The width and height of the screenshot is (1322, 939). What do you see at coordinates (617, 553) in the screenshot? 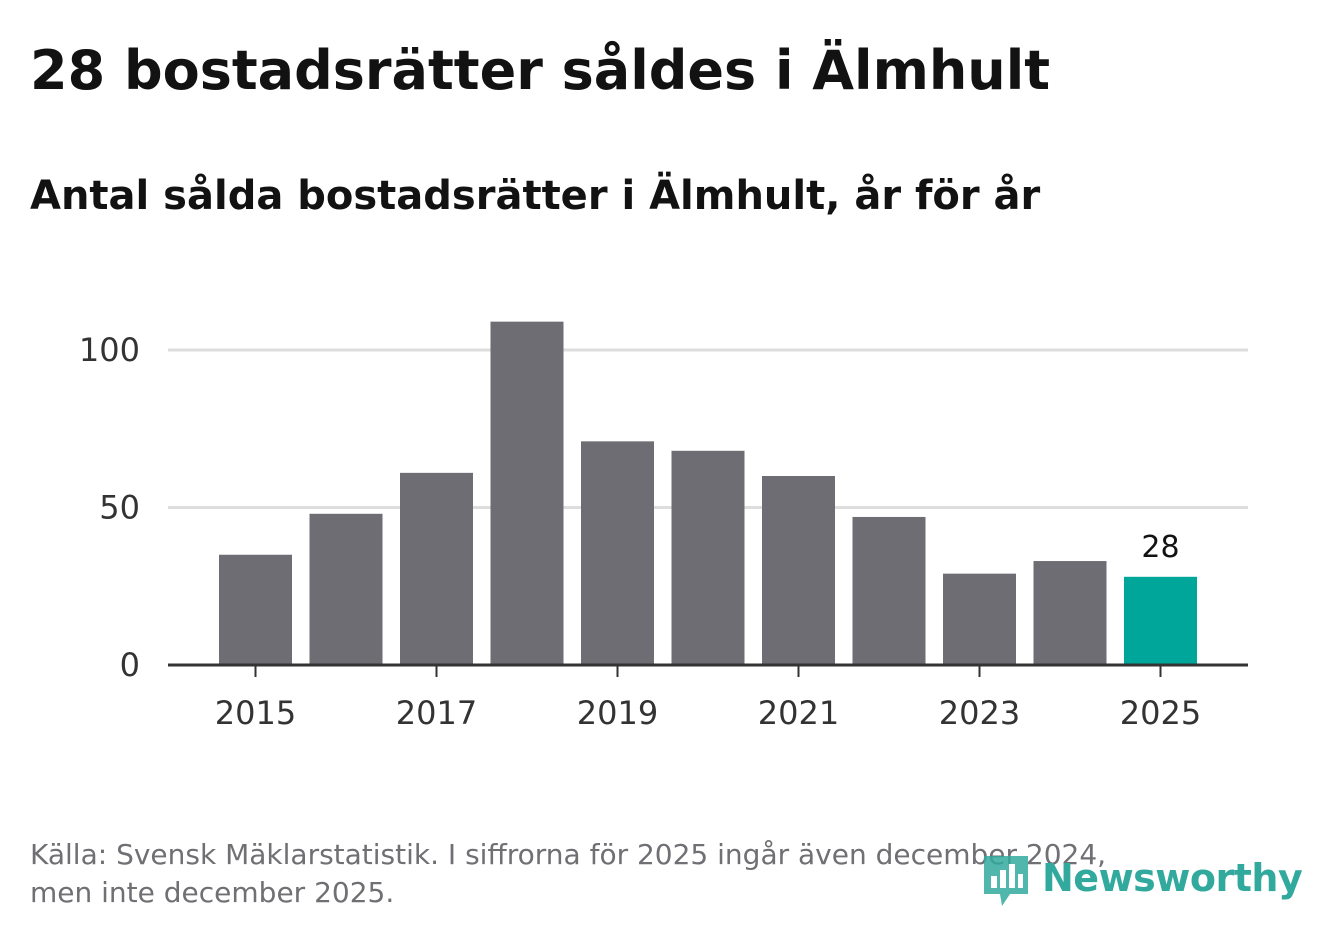
I see `bar-2019` at bounding box center [617, 553].